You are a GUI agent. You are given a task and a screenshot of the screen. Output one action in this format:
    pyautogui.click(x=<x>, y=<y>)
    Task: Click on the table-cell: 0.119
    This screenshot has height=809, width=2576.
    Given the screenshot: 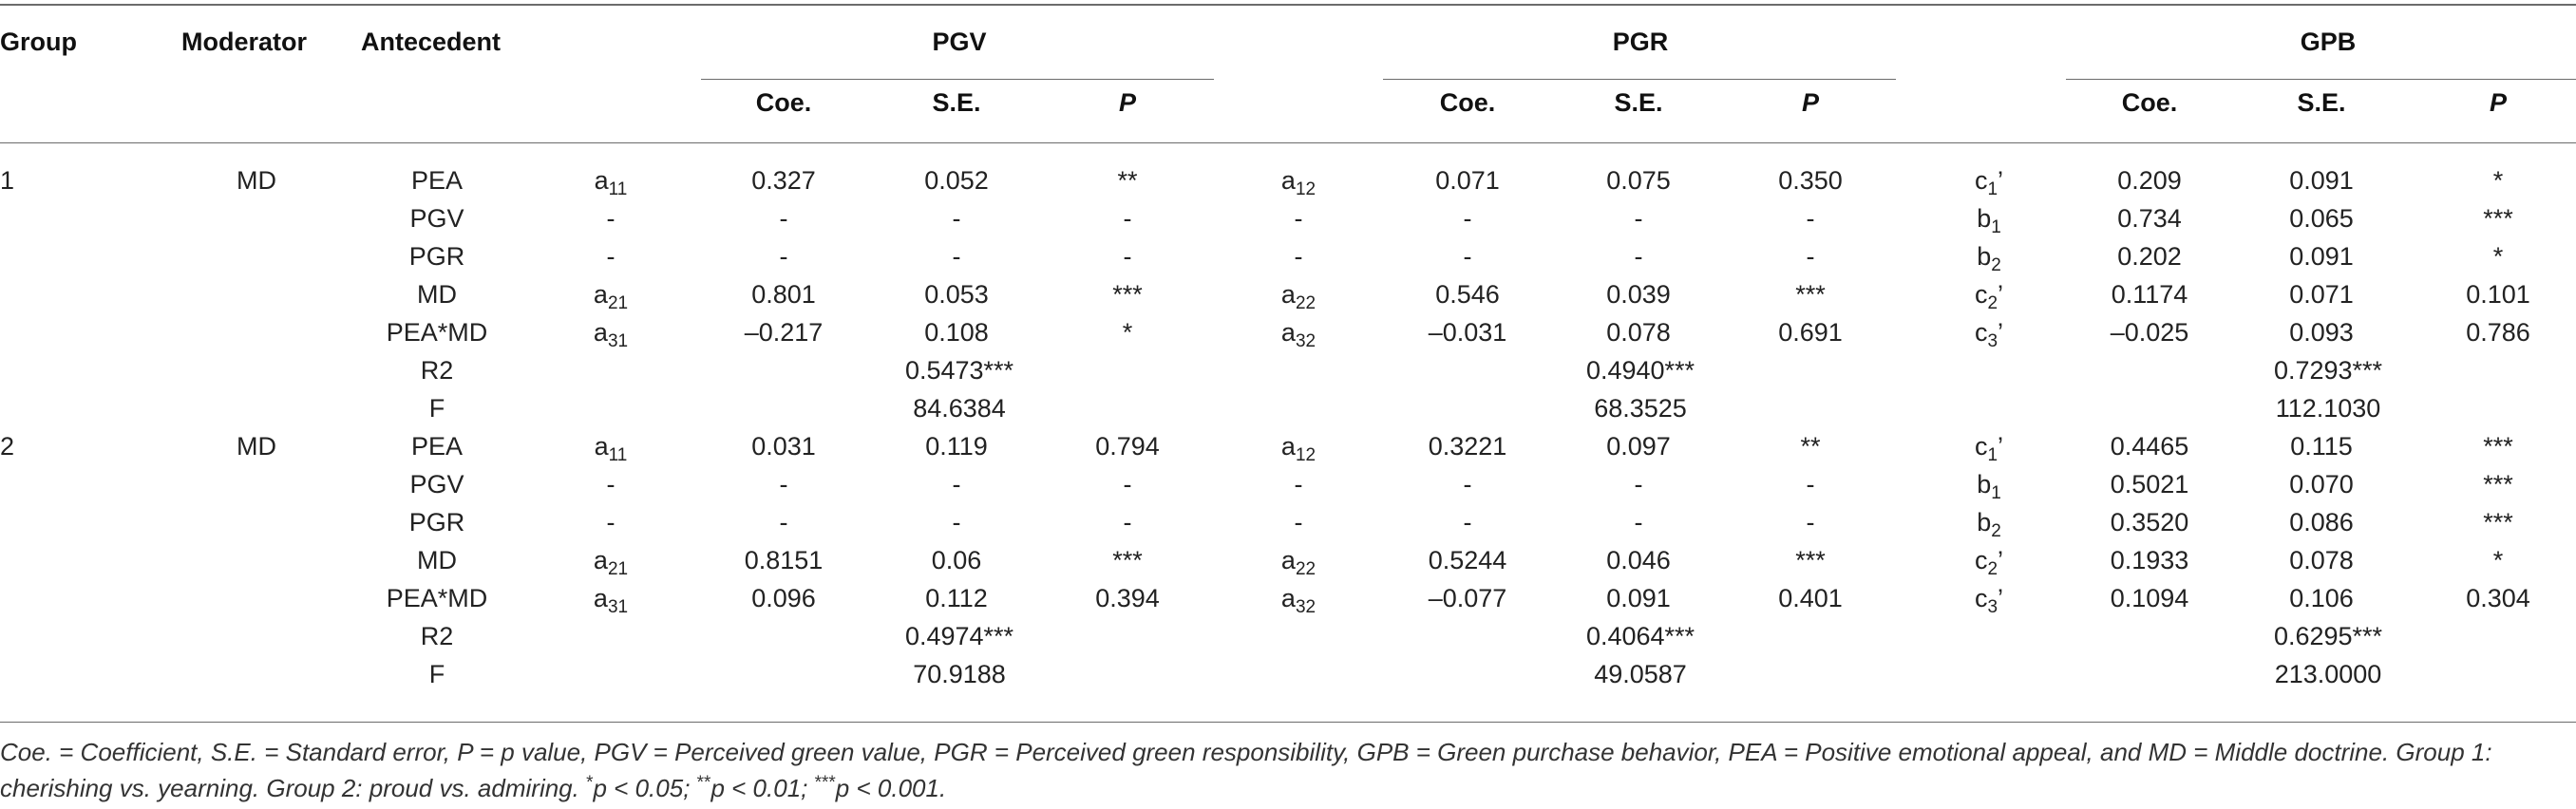 What is the action you would take?
    pyautogui.click(x=956, y=446)
    